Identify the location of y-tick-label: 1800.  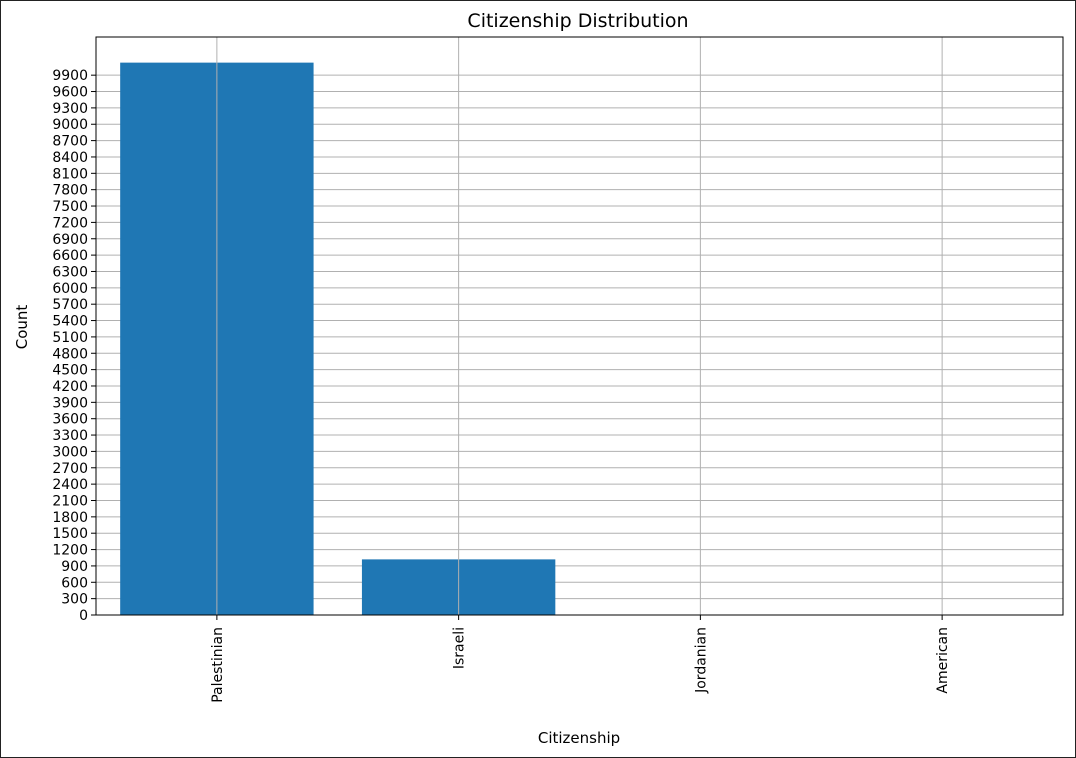
(70, 518).